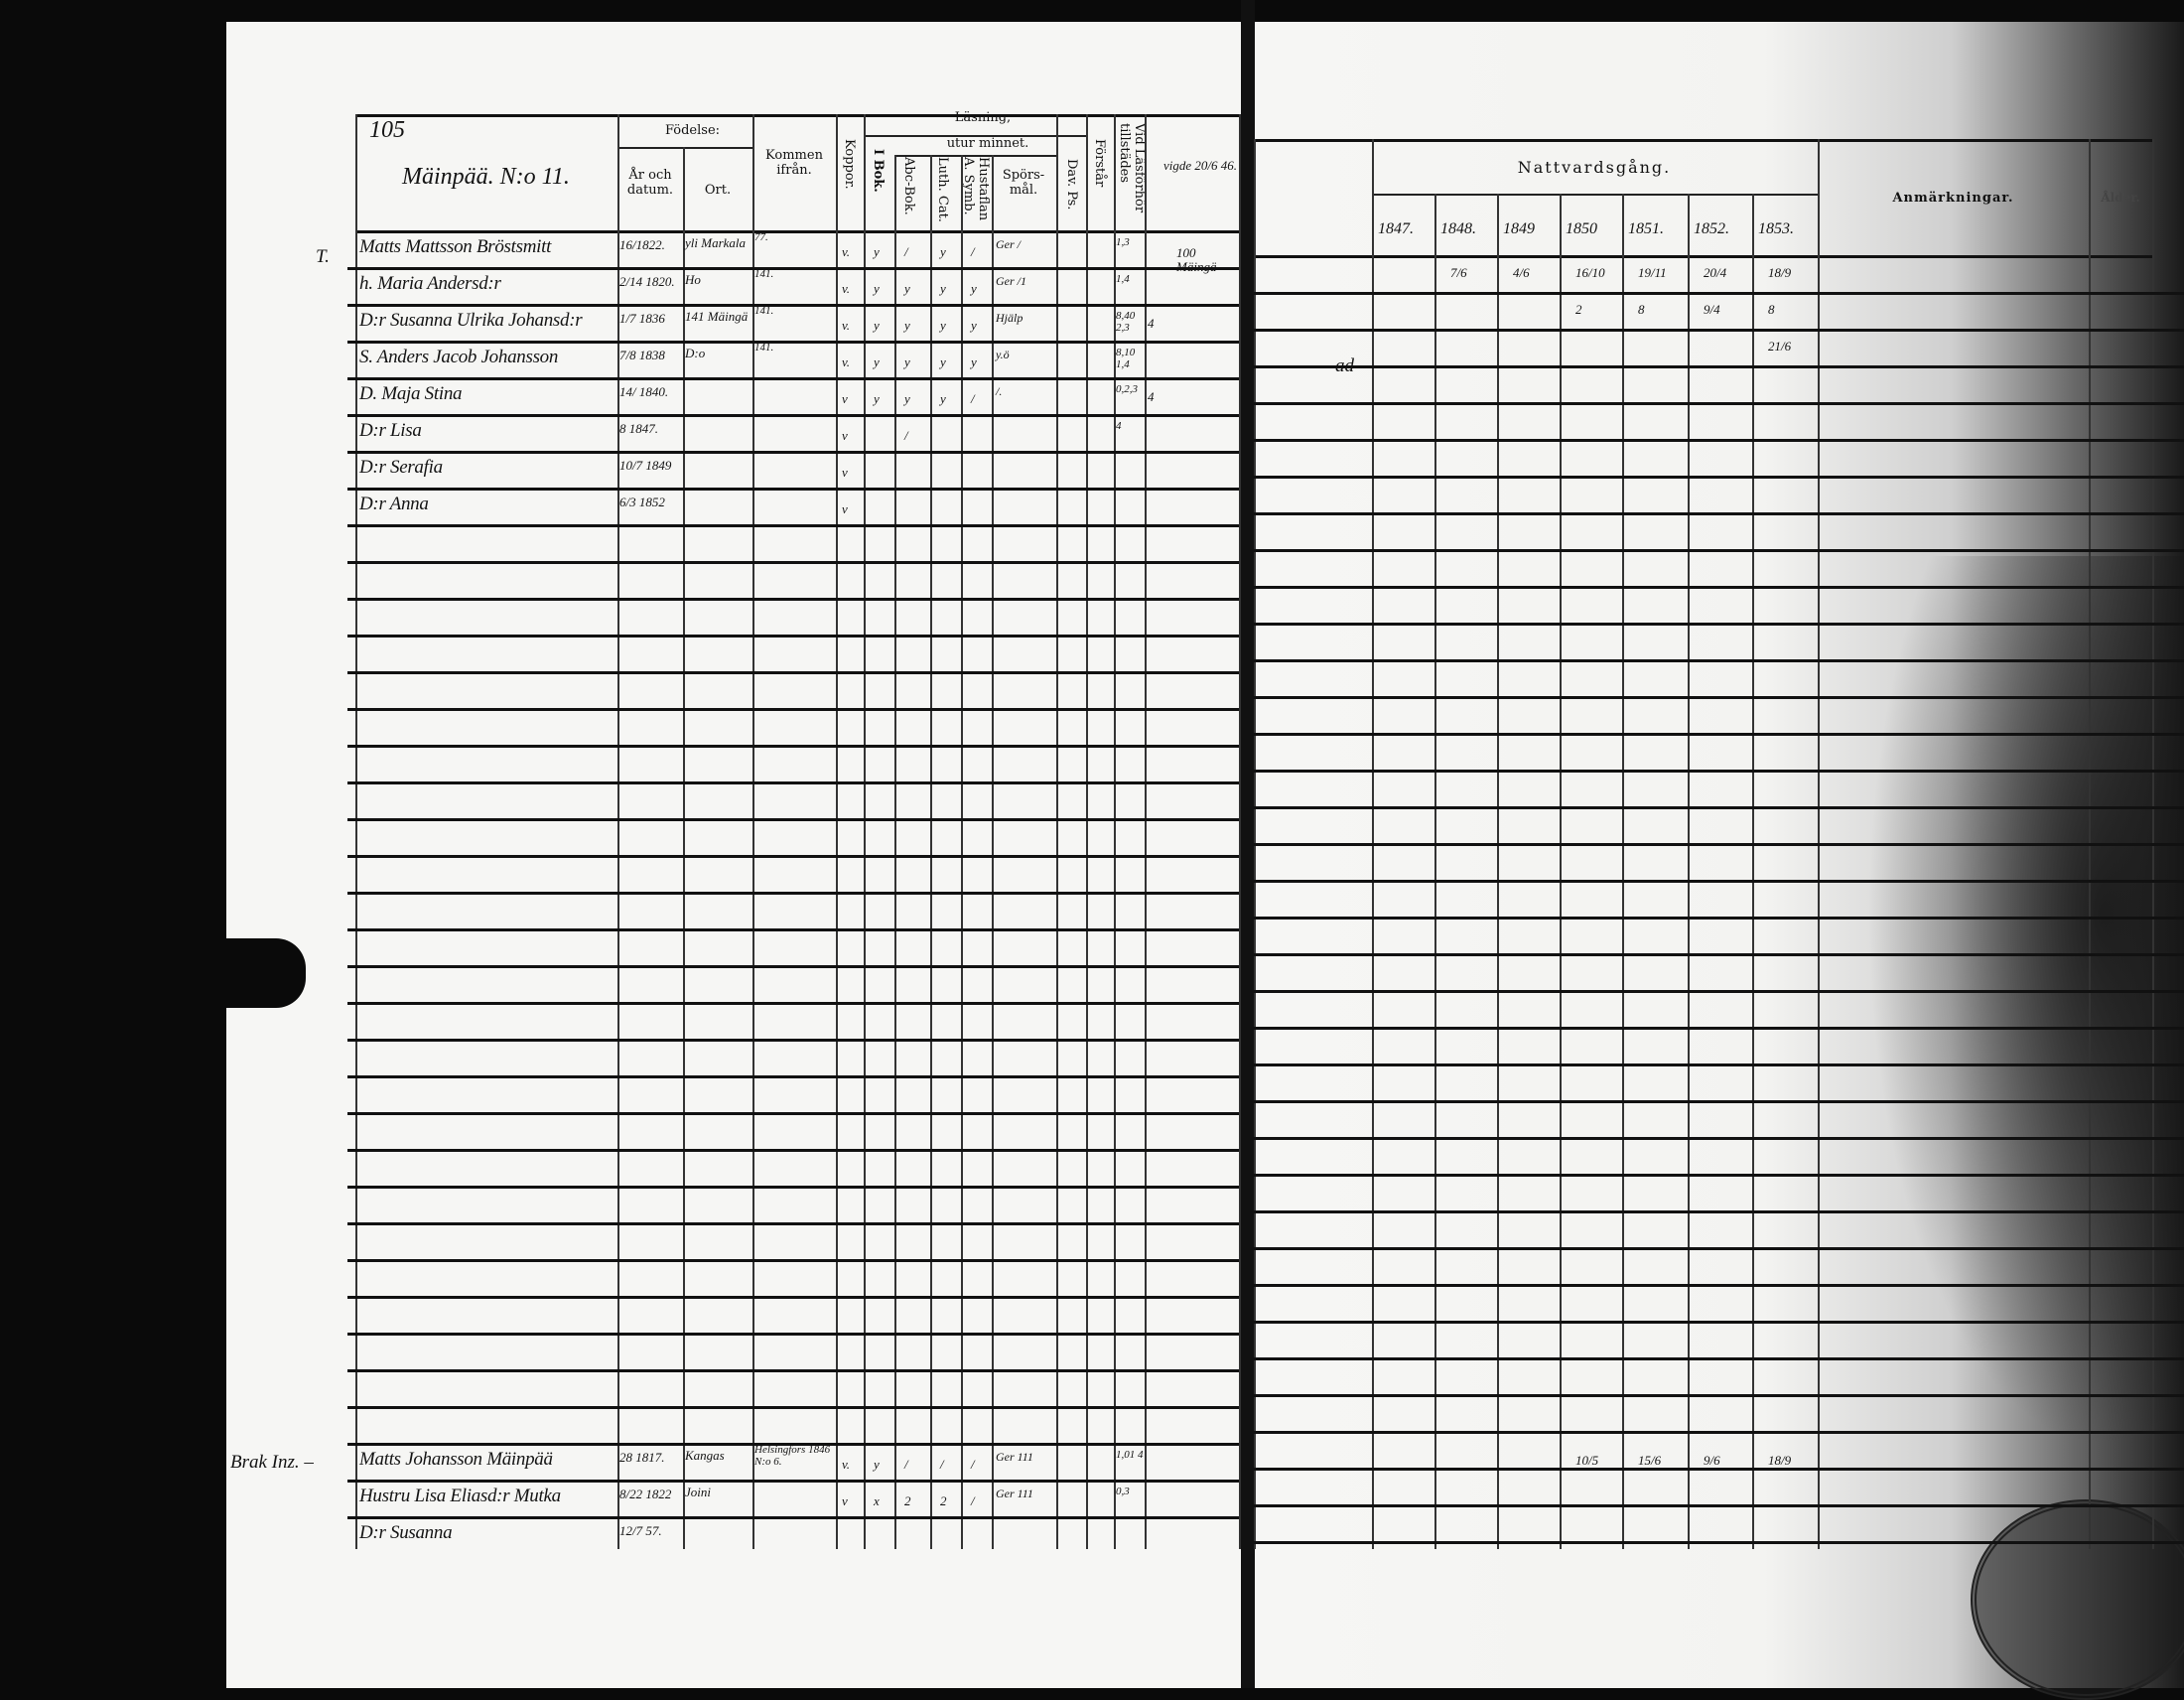 The image size is (2184, 1700). I want to click on birth-date: 10/7 1849, so click(645, 466).